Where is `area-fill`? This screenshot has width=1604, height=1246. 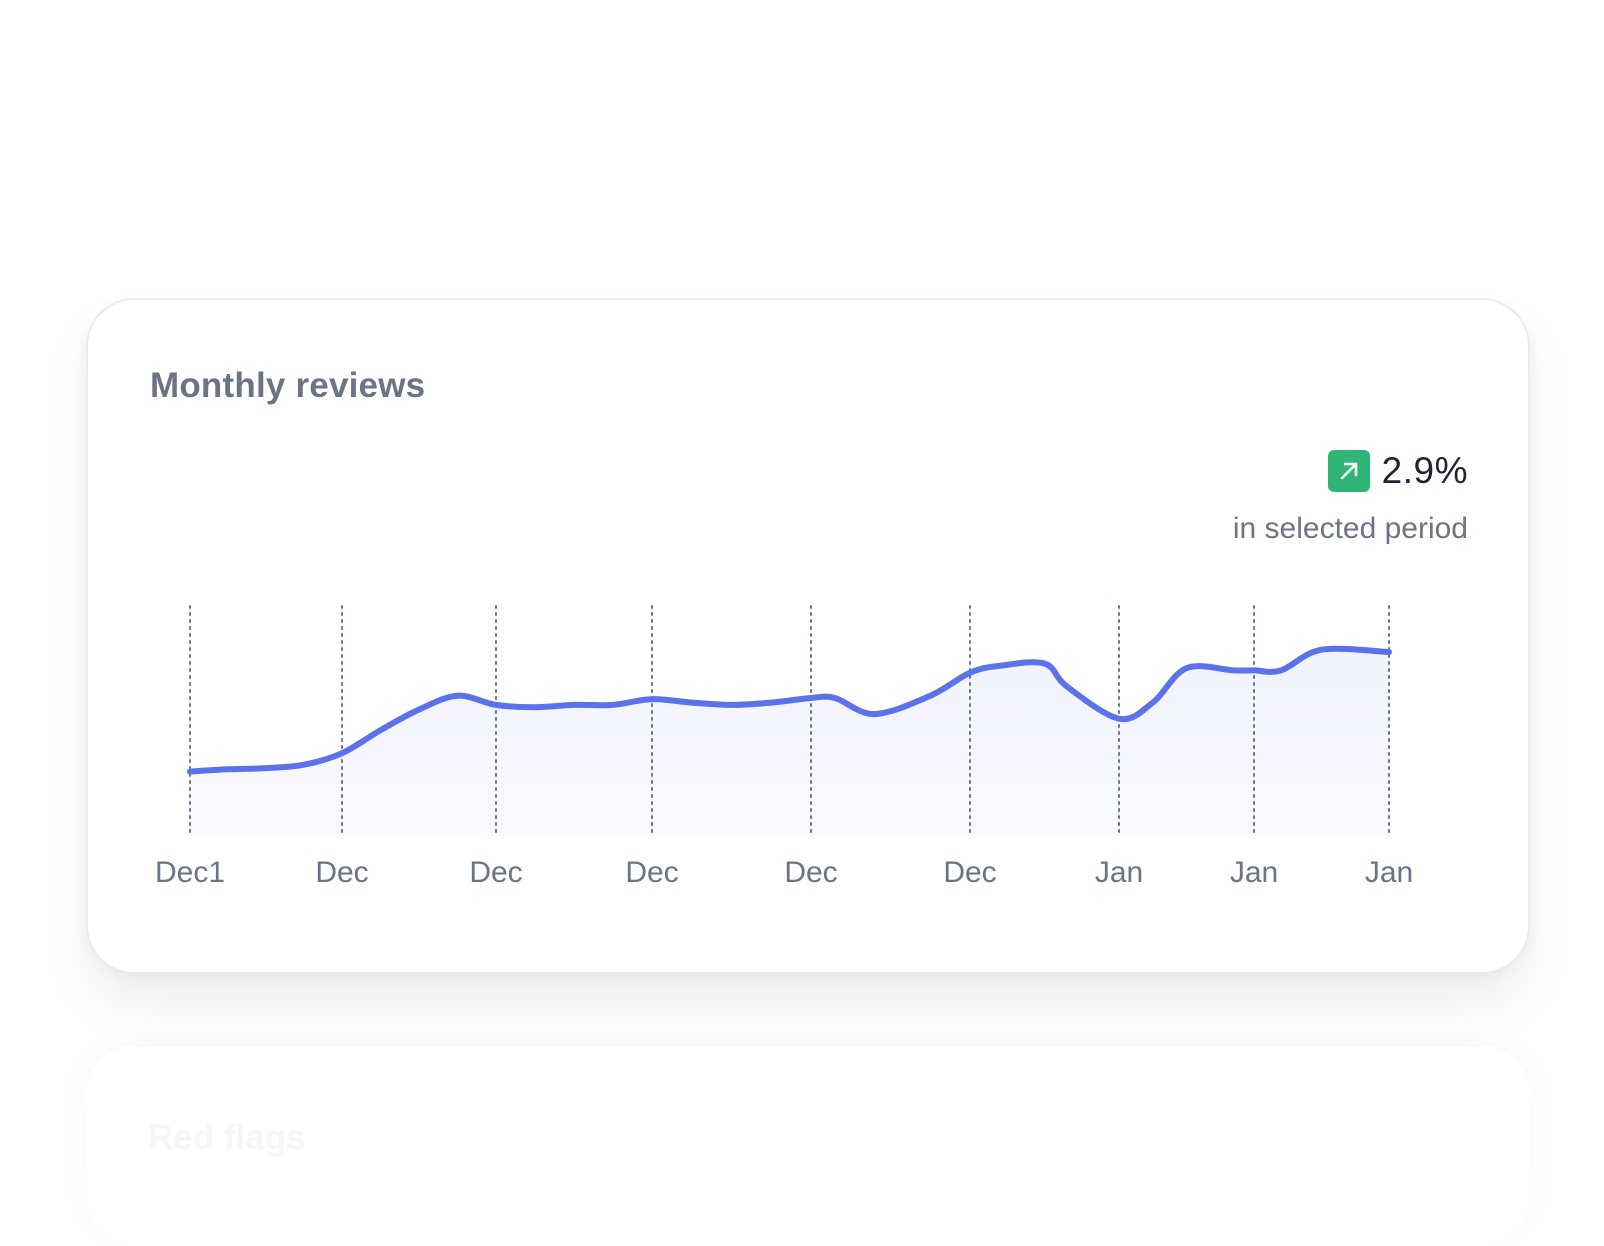
area-fill is located at coordinates (789, 742).